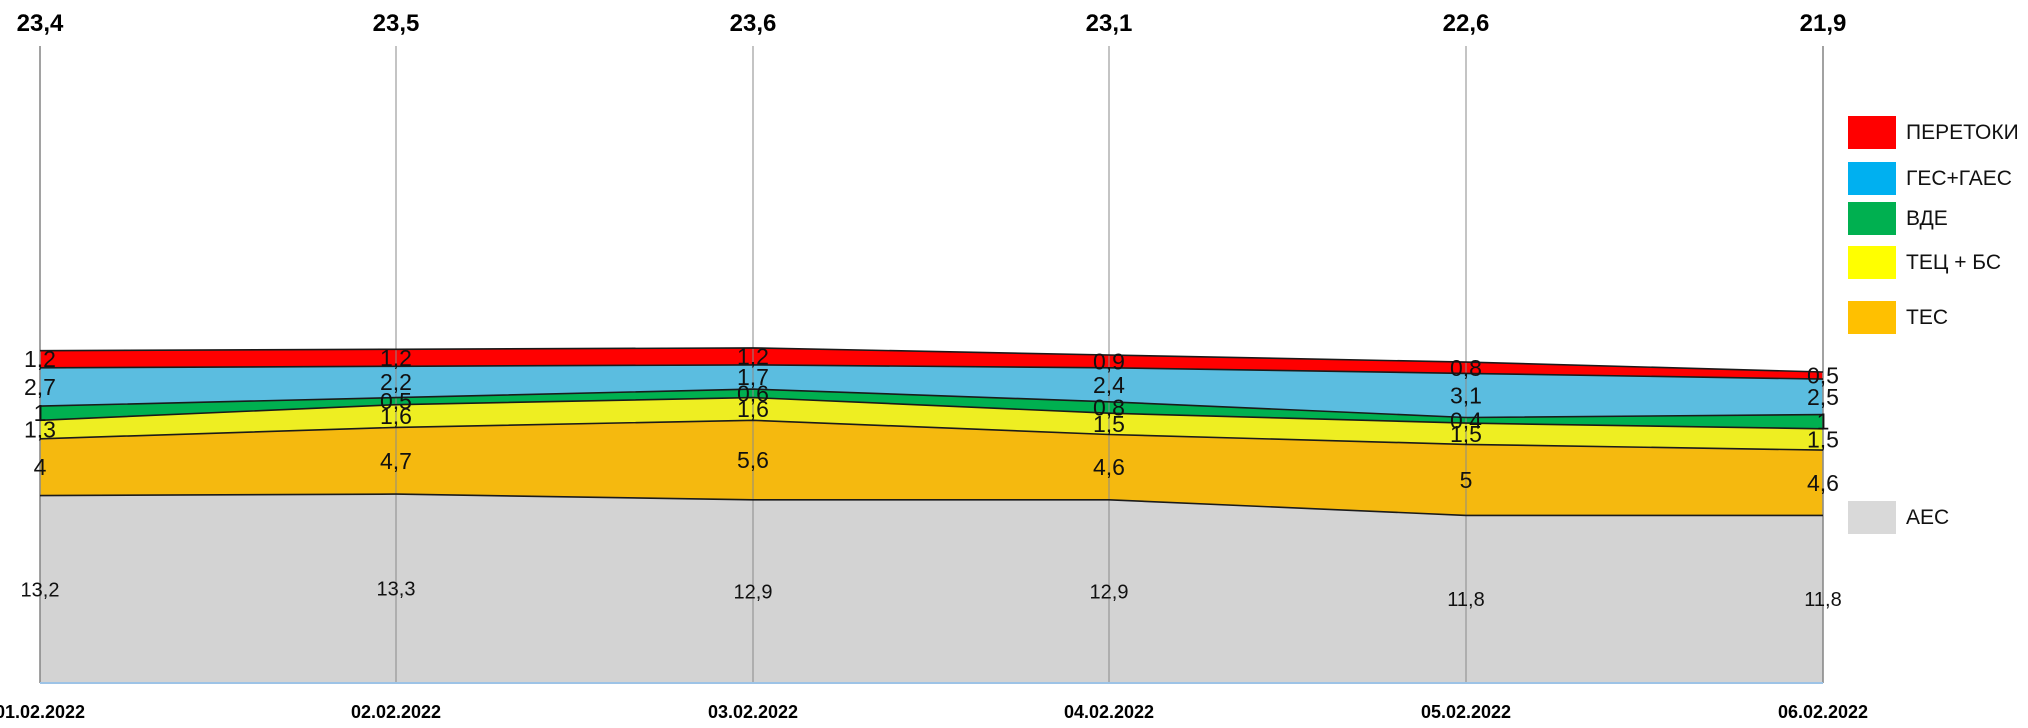 The height and width of the screenshot is (728, 2028). What do you see at coordinates (753, 712) in the screenshot?
I see `date-label: 03.02.2022` at bounding box center [753, 712].